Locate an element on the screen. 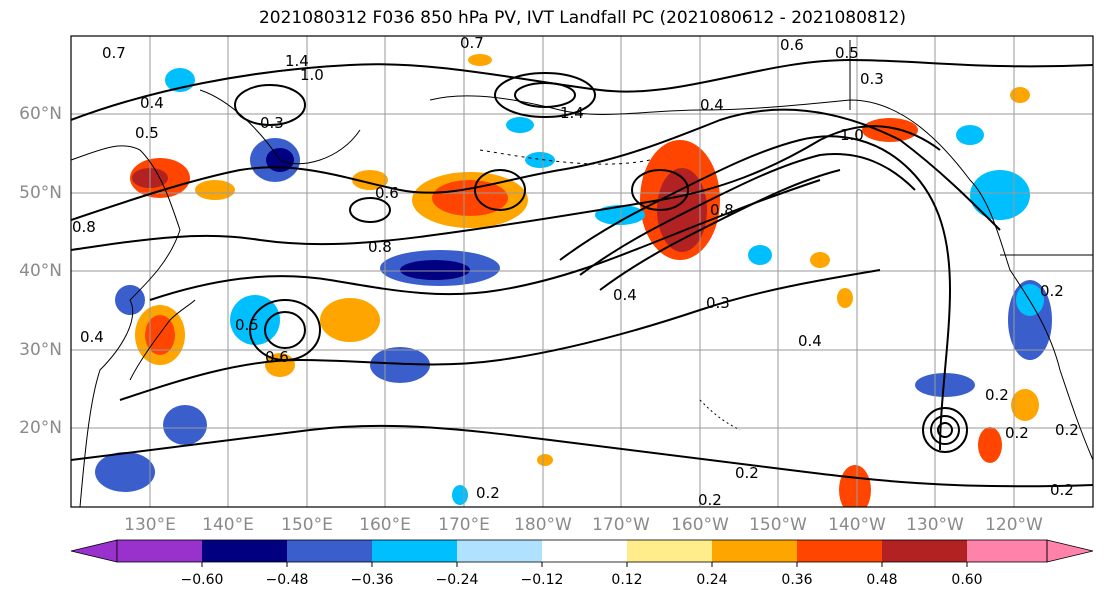 This screenshot has height=601, width=1105. coastline-hawaii is located at coordinates (720, 415).